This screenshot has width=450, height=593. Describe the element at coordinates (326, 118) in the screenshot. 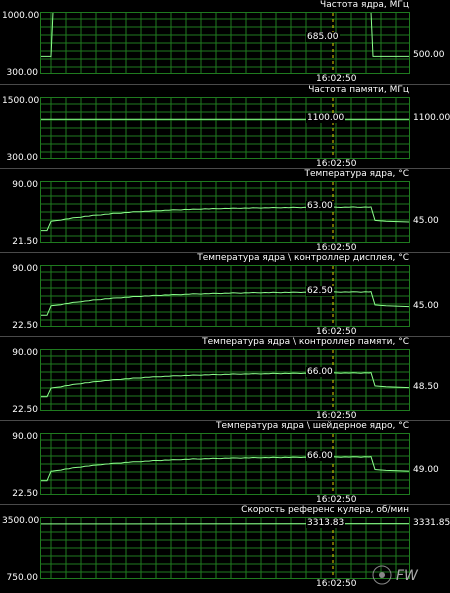

I see `cursor-value-label: 1100.00` at that location.